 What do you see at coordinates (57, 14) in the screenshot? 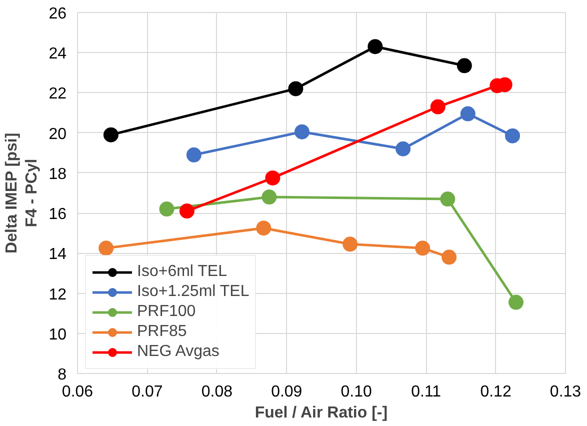
I see `y-tick-label: 26` at bounding box center [57, 14].